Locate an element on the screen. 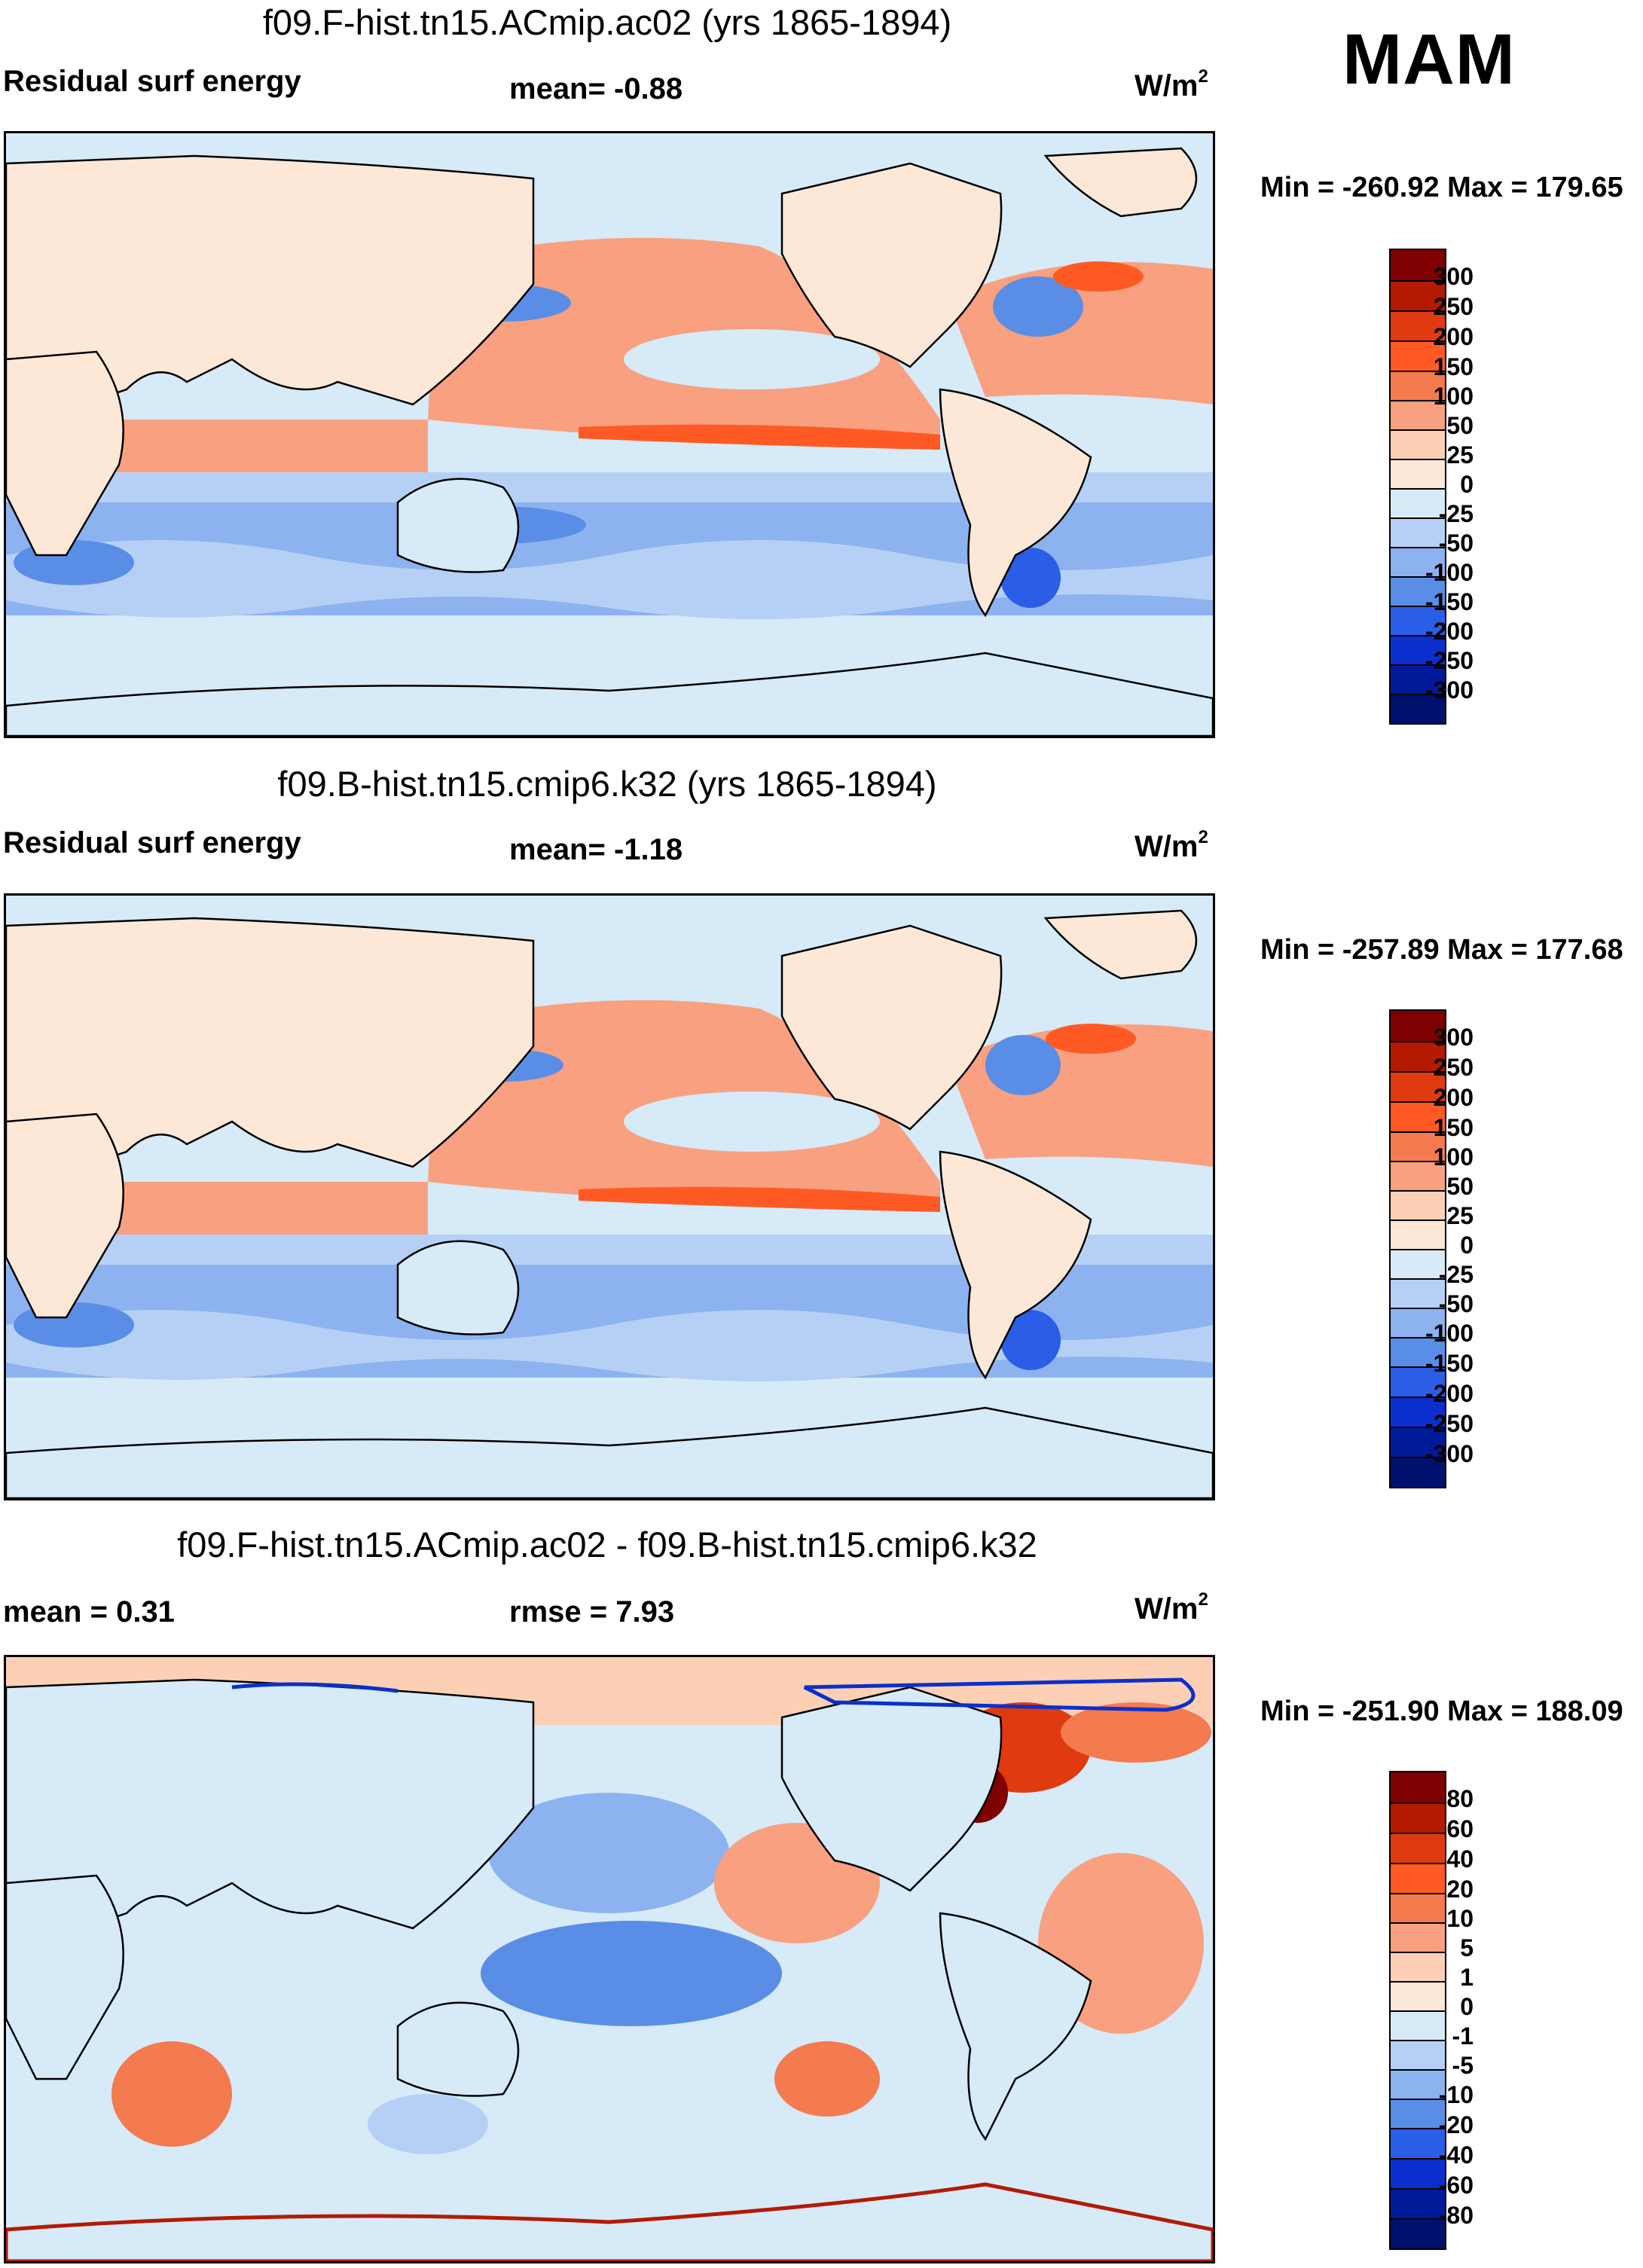  panel-1-greenland is located at coordinates (1120, 183).